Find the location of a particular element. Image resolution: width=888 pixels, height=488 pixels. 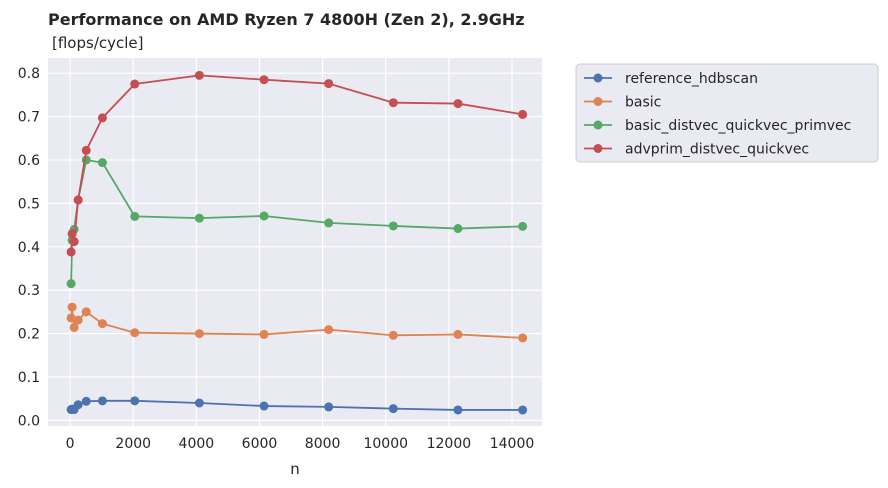

x-tick-label: 10000 is located at coordinates (385, 444).